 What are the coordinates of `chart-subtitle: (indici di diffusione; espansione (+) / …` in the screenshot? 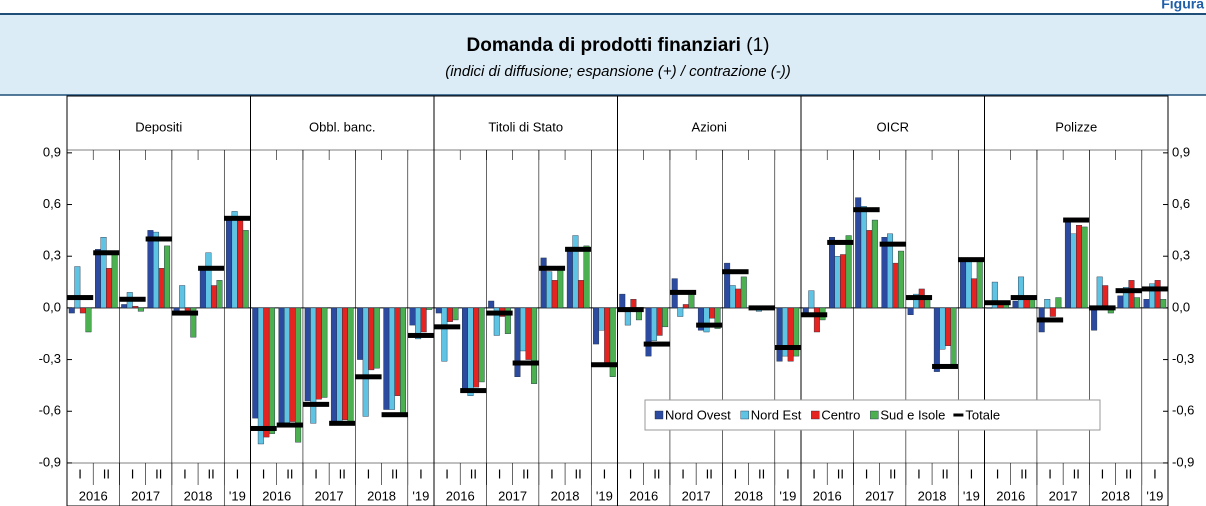 It's located at (618, 71).